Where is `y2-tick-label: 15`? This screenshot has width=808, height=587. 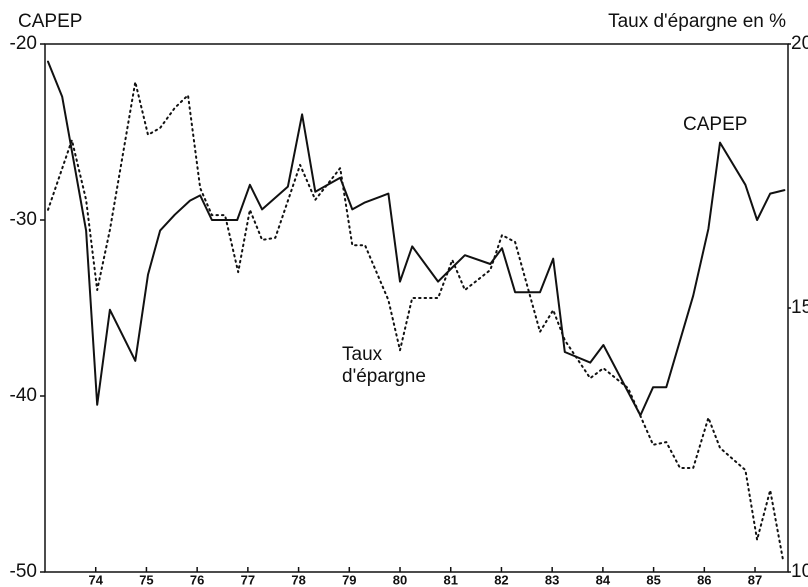 y2-tick-label: 15 is located at coordinates (799, 307).